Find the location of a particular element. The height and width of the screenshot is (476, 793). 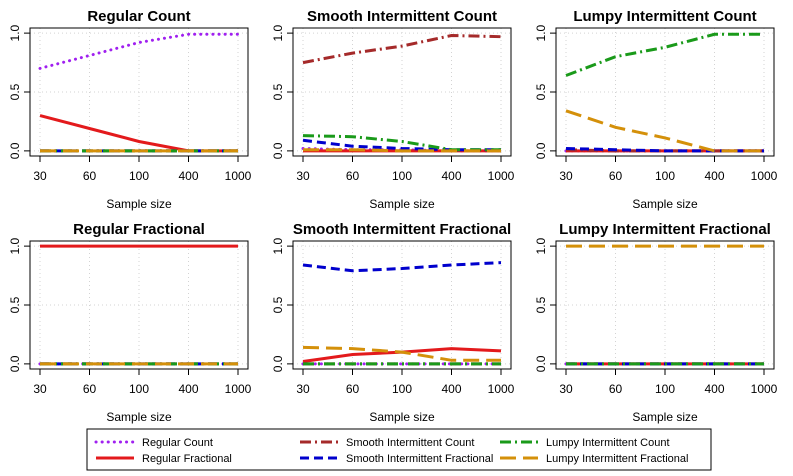

legend-box is located at coordinates (399, 449).